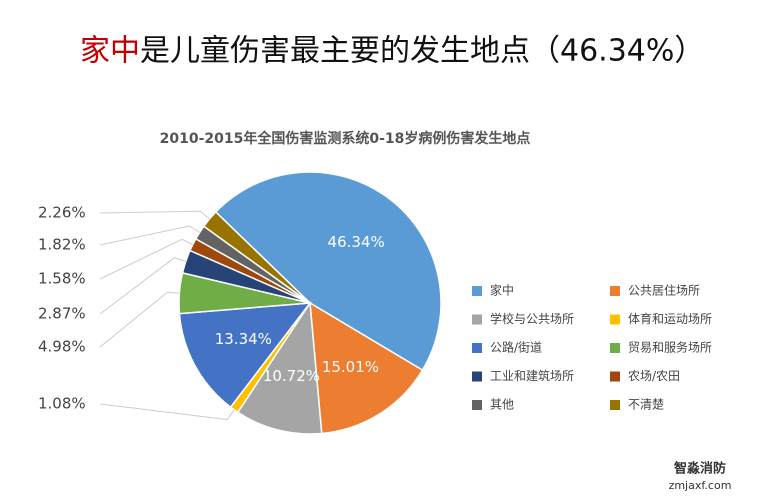 Image resolution: width=763 pixels, height=498 pixels. I want to click on legend-label: 学校与公共场所, so click(532, 318).